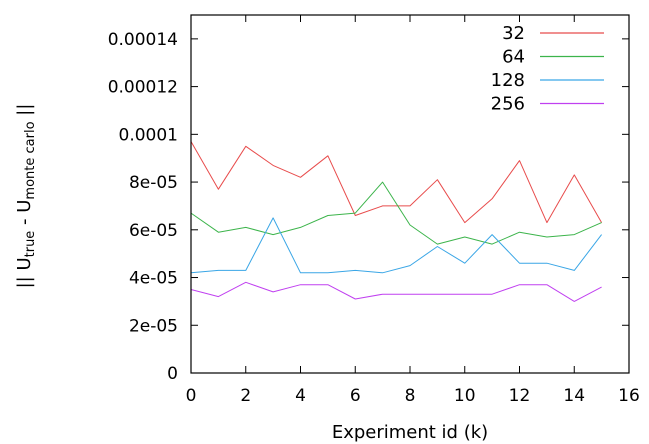 Image resolution: width=649 pixels, height=444 pixels. I want to click on legend-label-256: 256, so click(508, 104).